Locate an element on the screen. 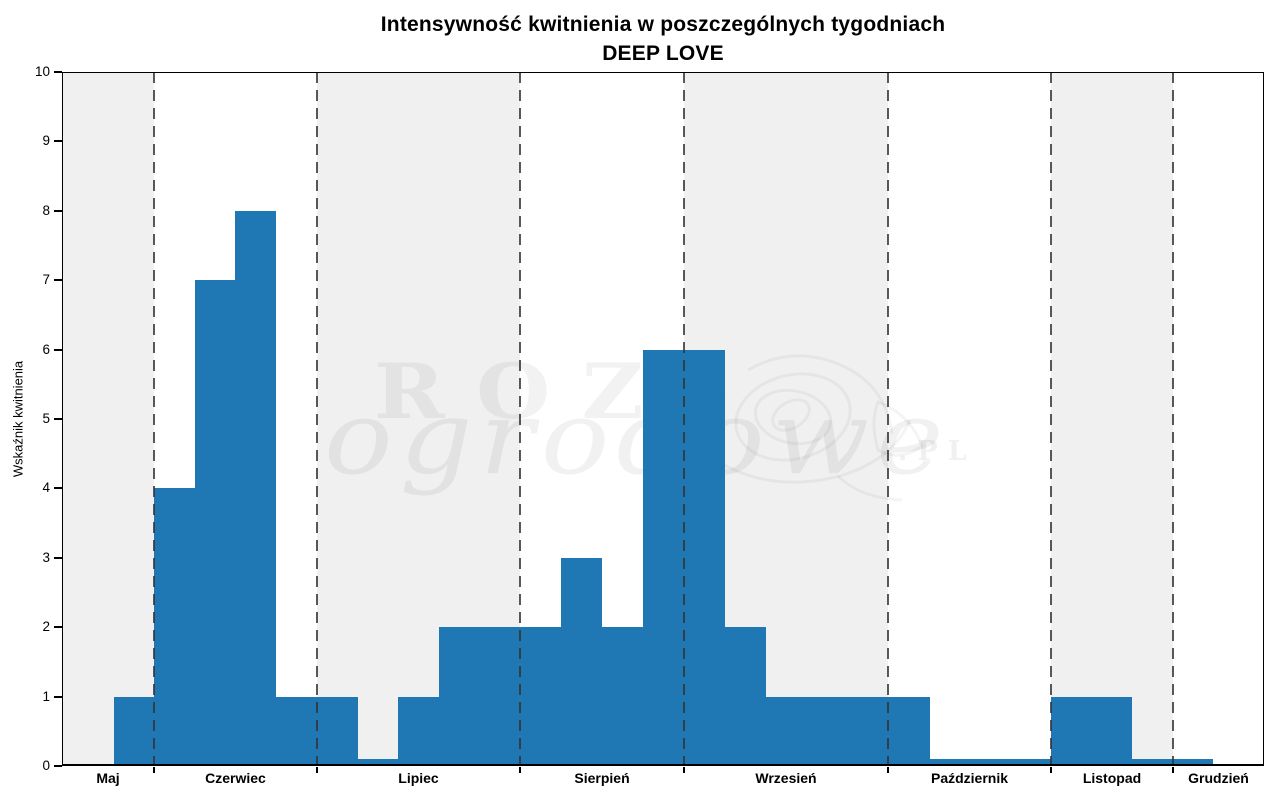 This screenshot has width=1280, height=800. month-band-maj is located at coordinates (108, 419).